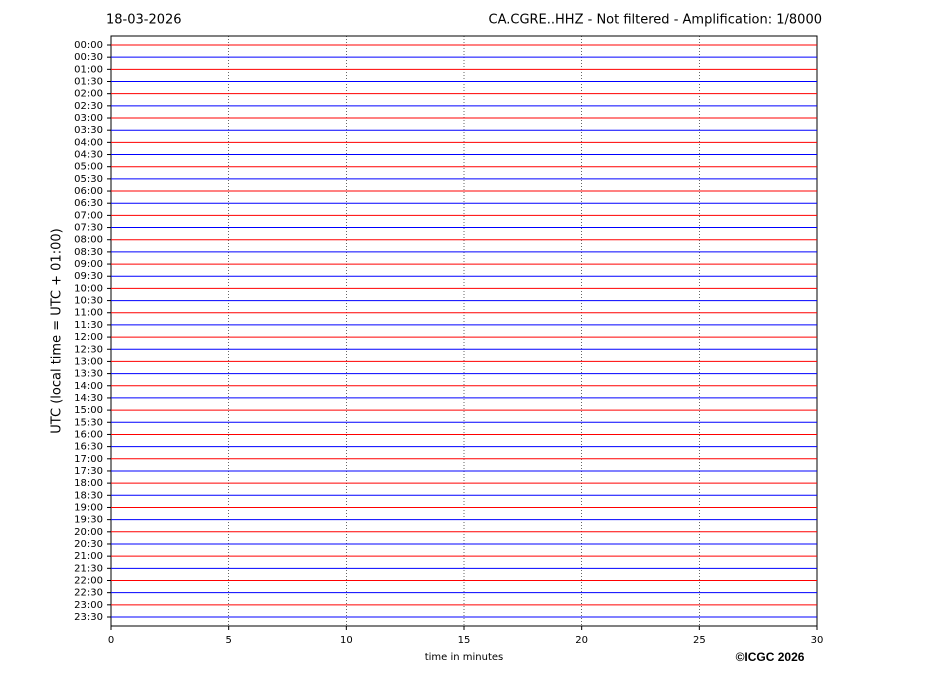 The height and width of the screenshot is (696, 927). What do you see at coordinates (88, 593) in the screenshot?
I see `row-label: 22:30` at bounding box center [88, 593].